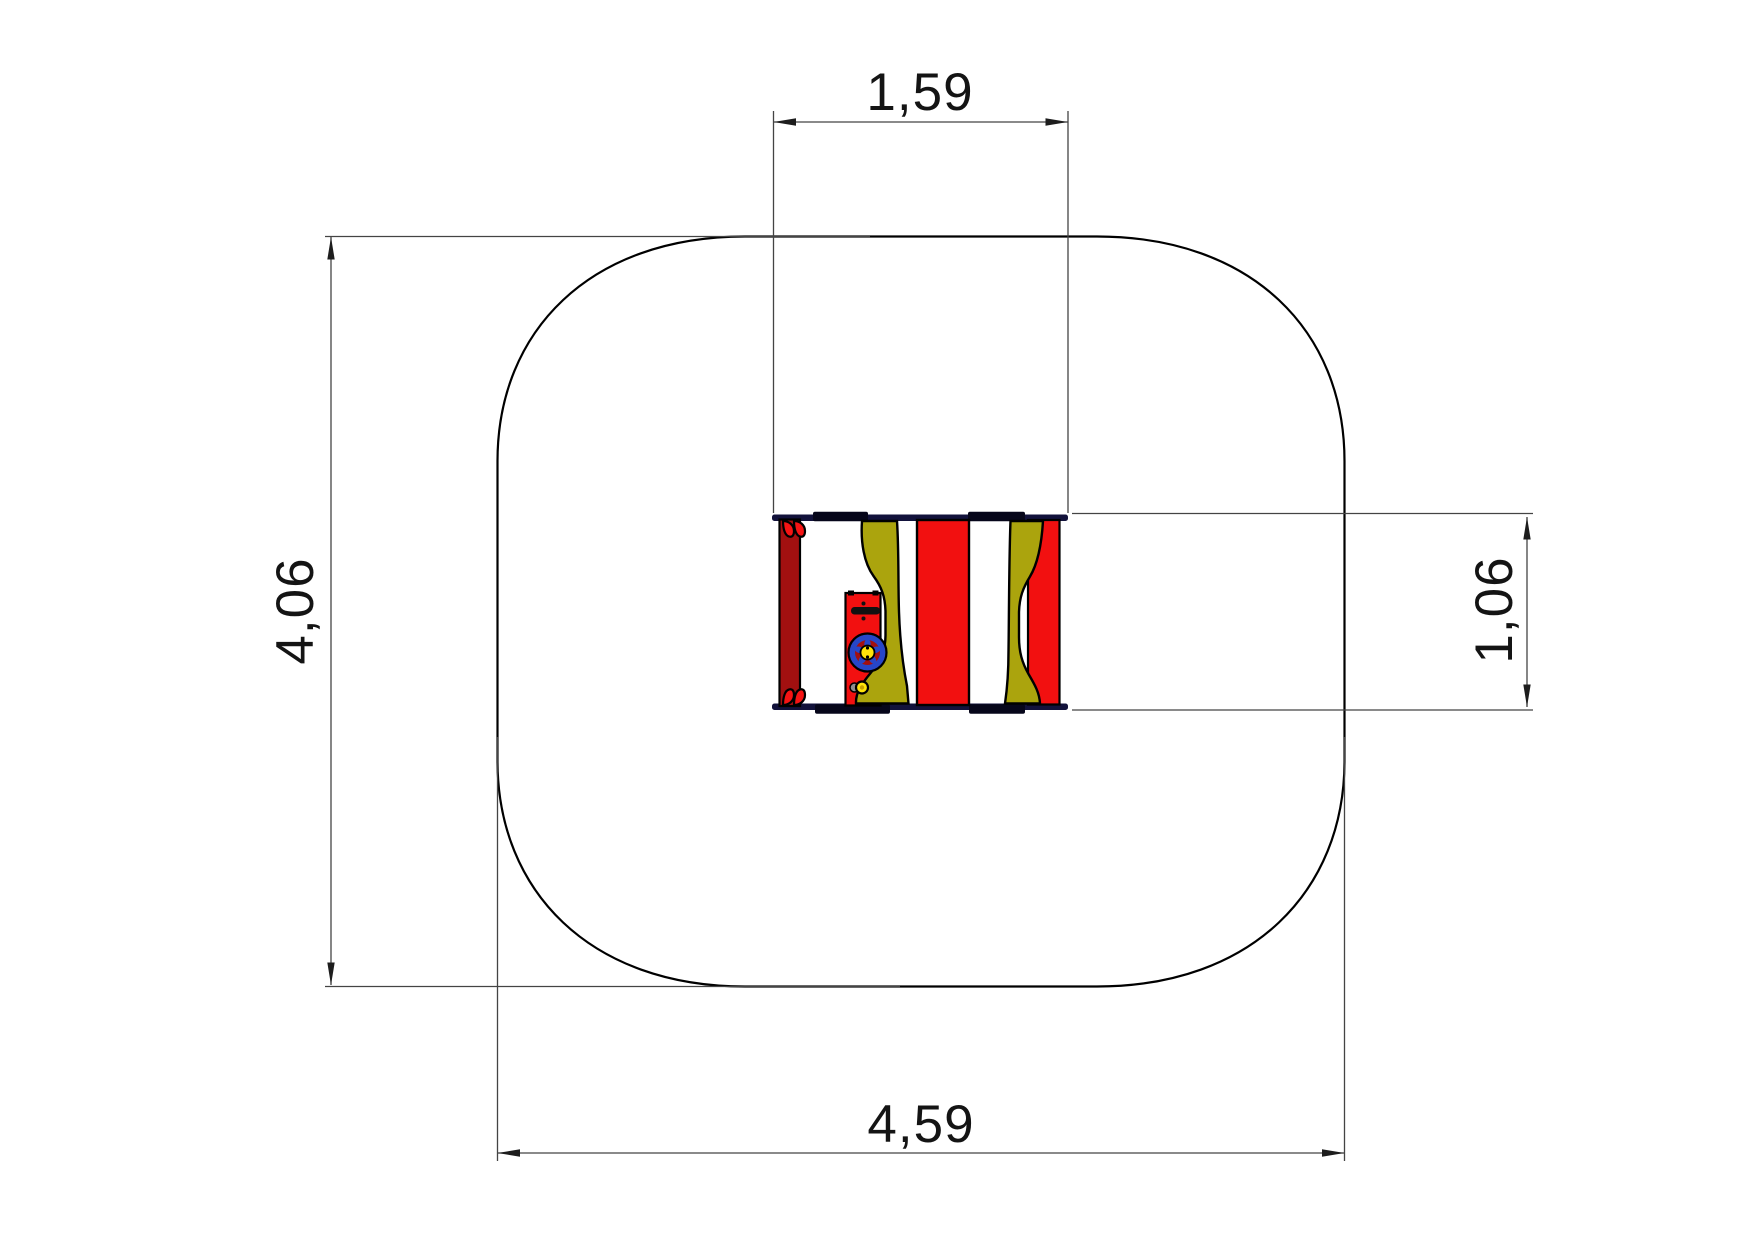  Describe the element at coordinates (865, 611) in the screenshot. I see `handle-bar` at that location.